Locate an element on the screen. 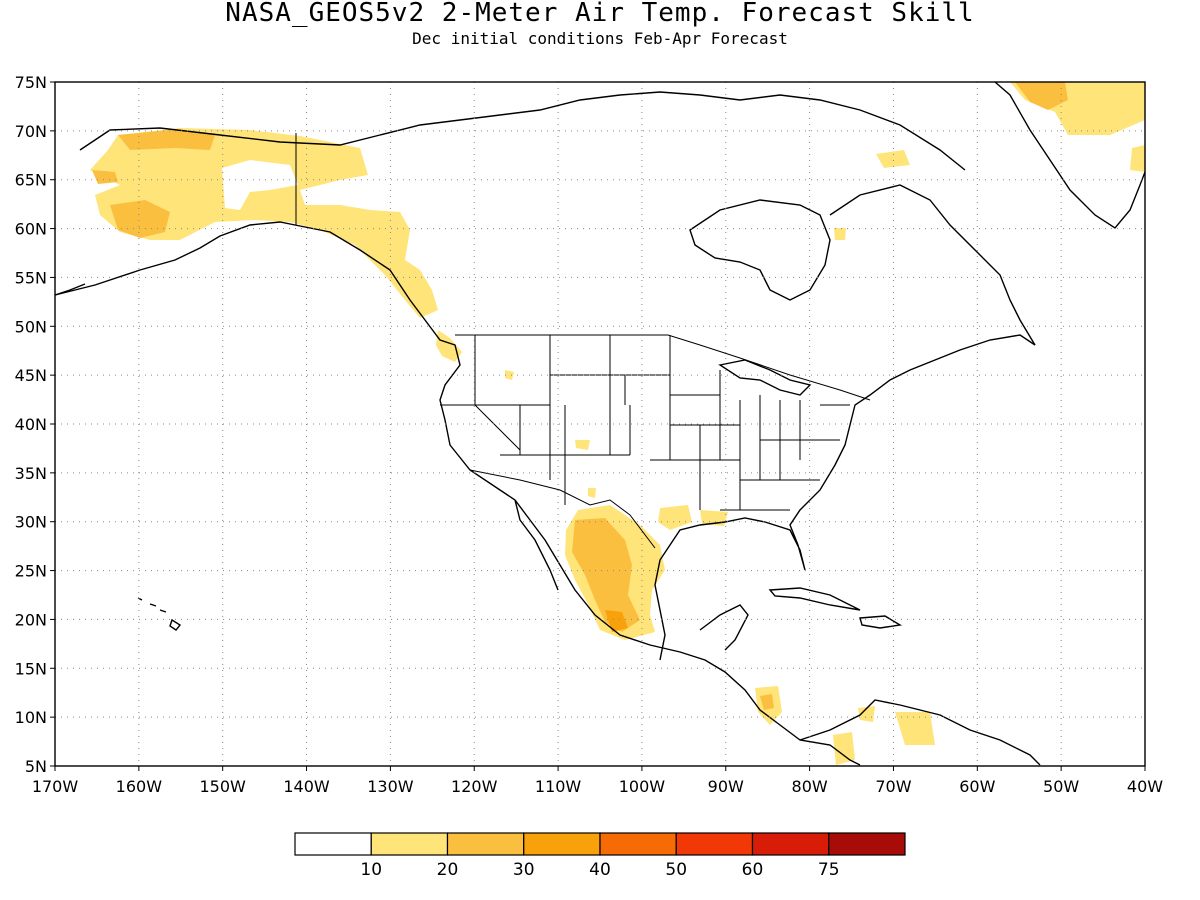 The height and width of the screenshot is (900, 1200). lon-tick-label: 160W is located at coordinates (139, 786).